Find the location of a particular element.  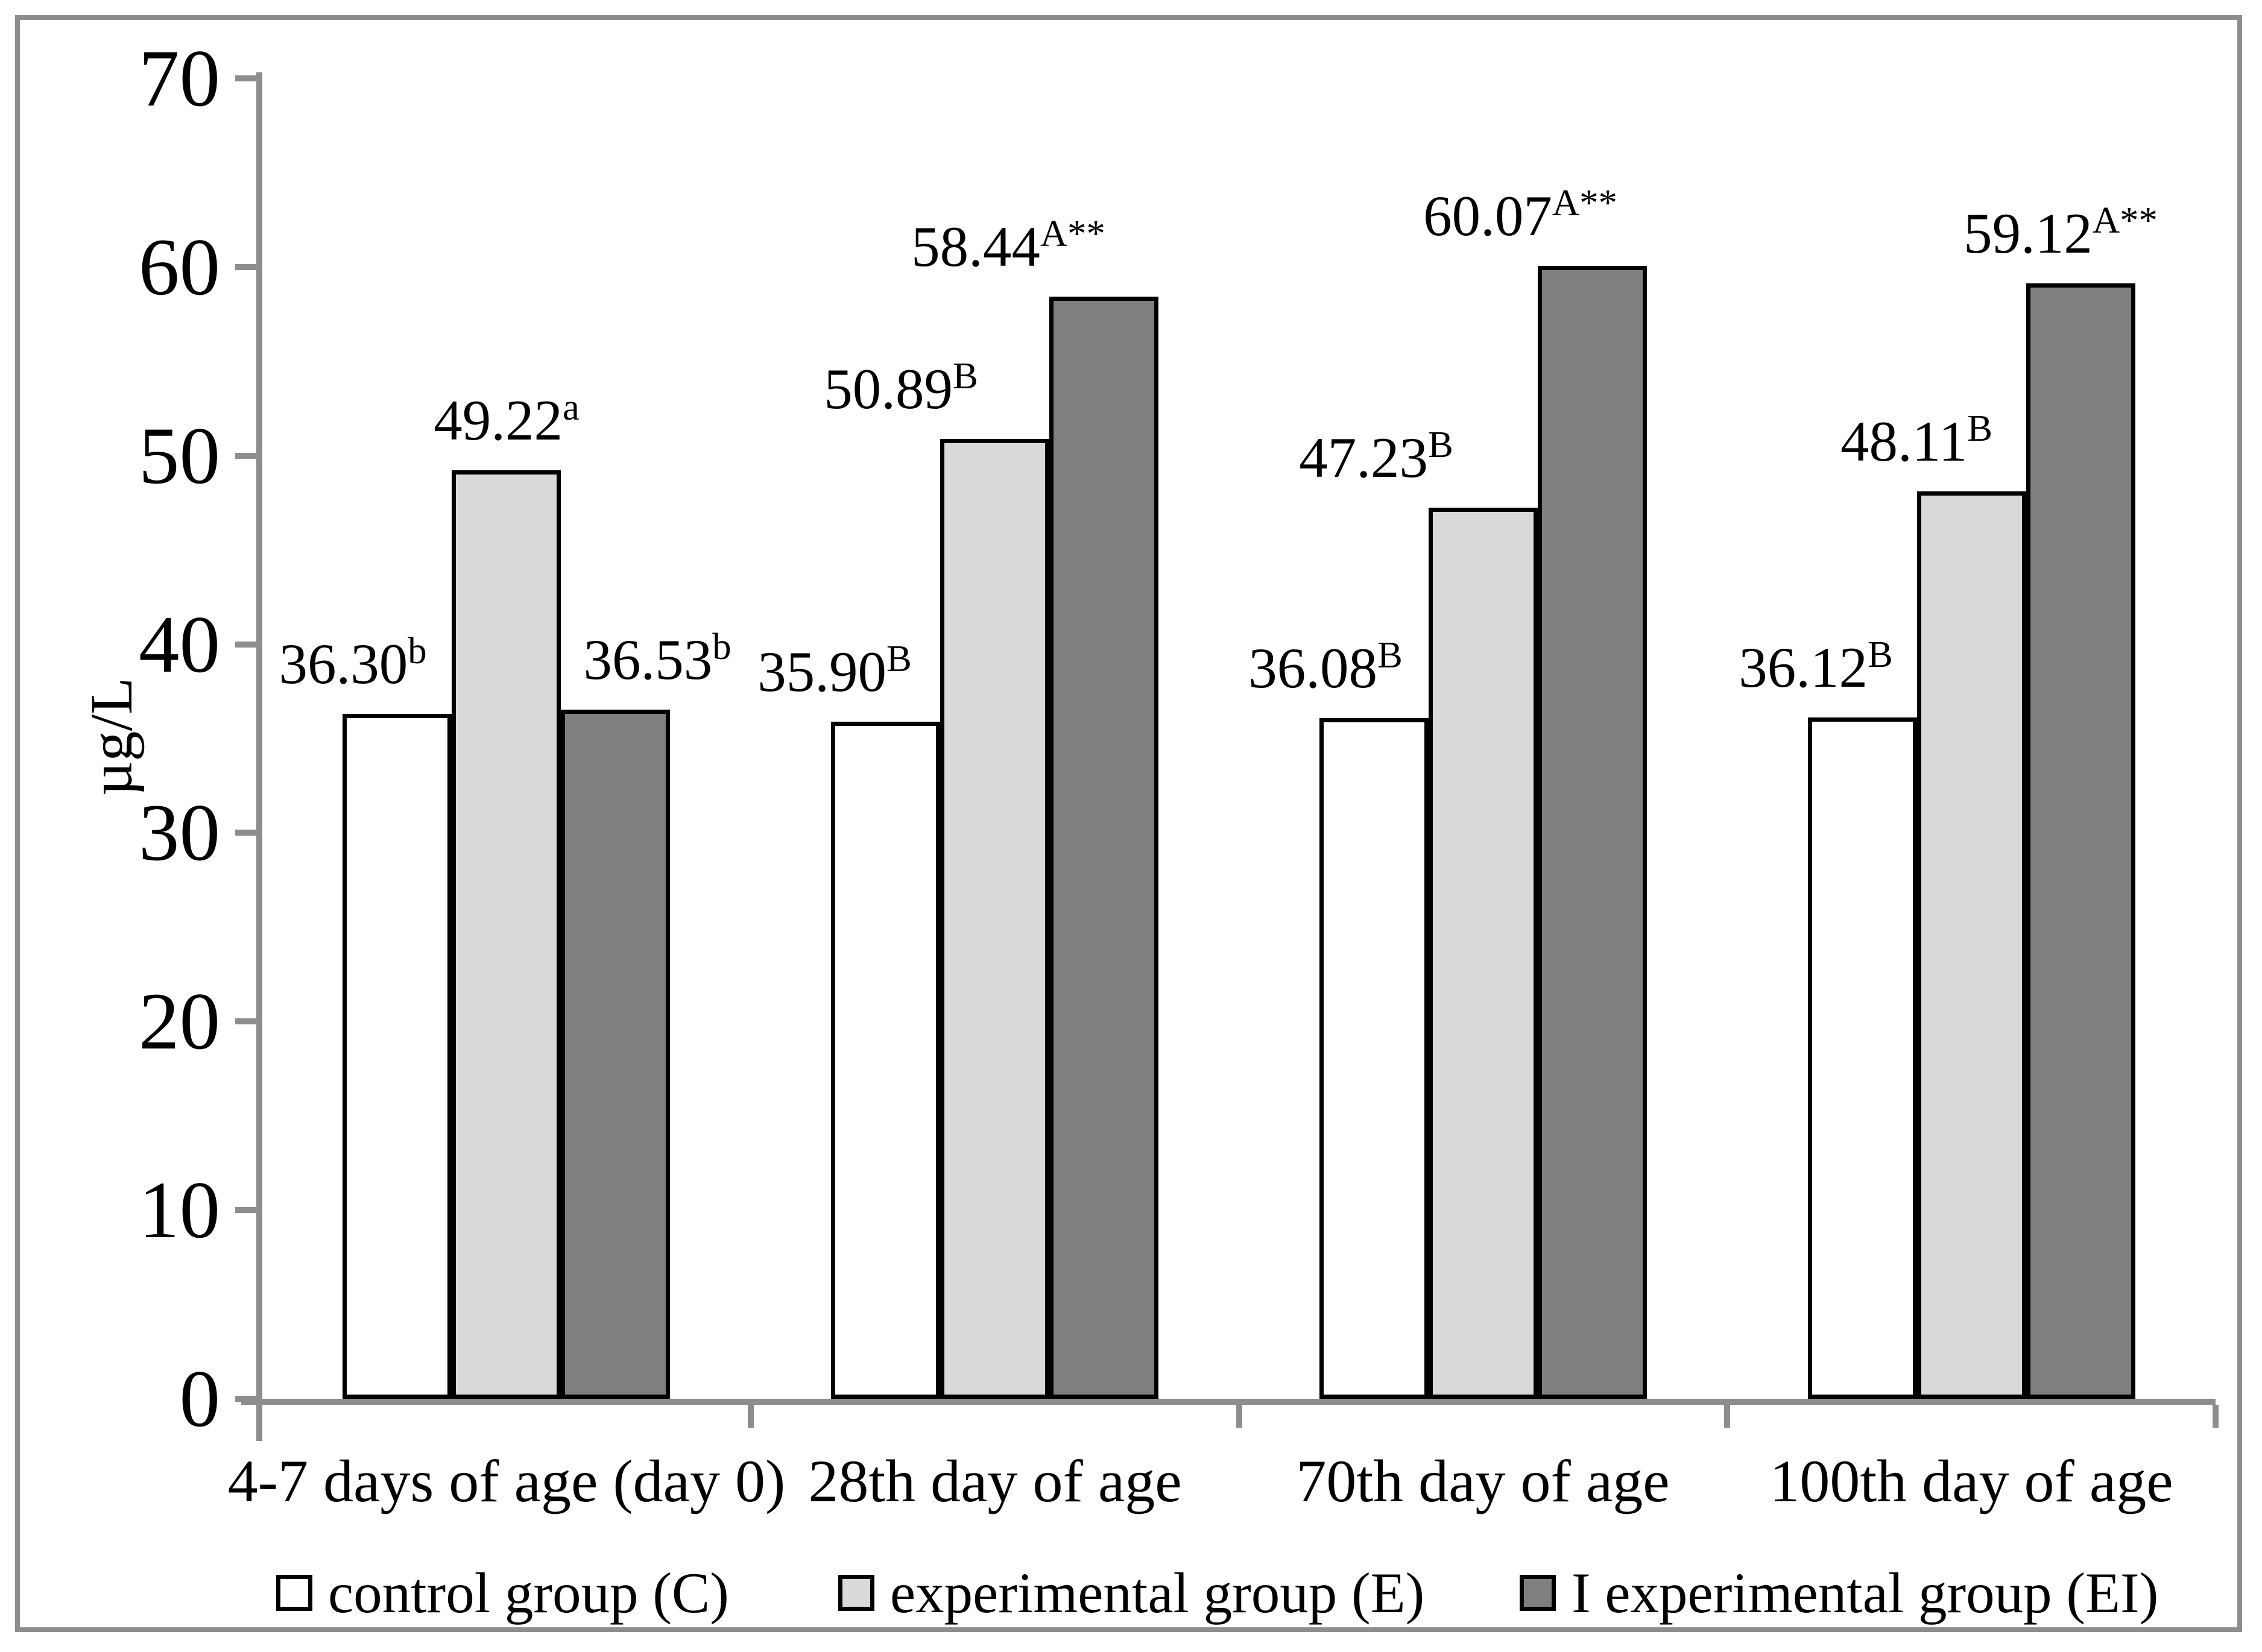

bar-value-label: 49.22a is located at coordinates (507, 418).